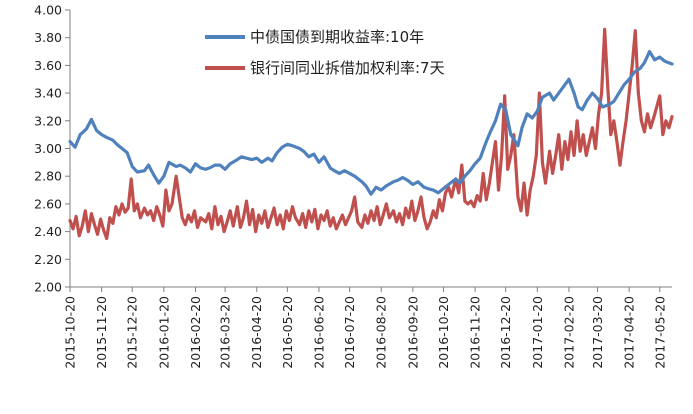  Describe the element at coordinates (475, 332) in the screenshot. I see `x-tick-label: 2016-11-20` at that location.